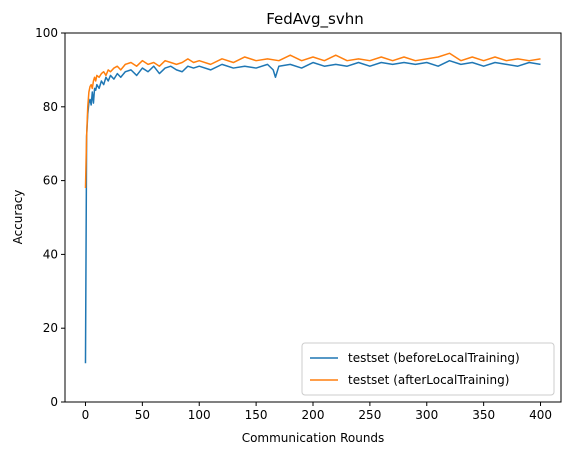 This screenshot has width=571, height=455. What do you see at coordinates (315, 19) in the screenshot?
I see `chart-title: FedAvg_svhn` at bounding box center [315, 19].